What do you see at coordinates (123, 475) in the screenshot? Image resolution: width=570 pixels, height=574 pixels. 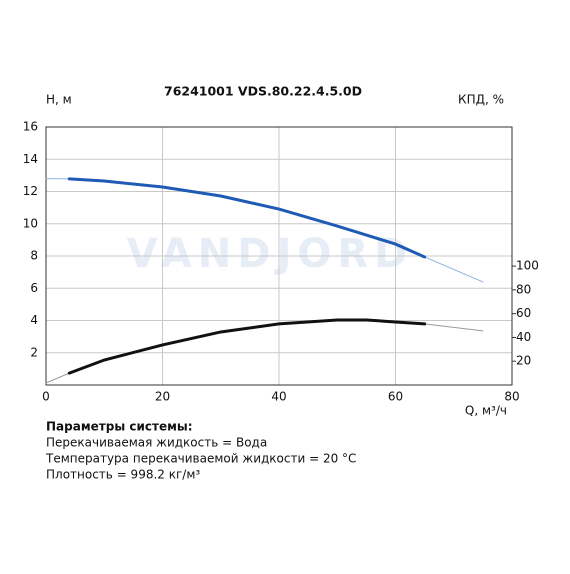 I see `params-line: Плотность = 998.2 кг/м³` at bounding box center [123, 475].